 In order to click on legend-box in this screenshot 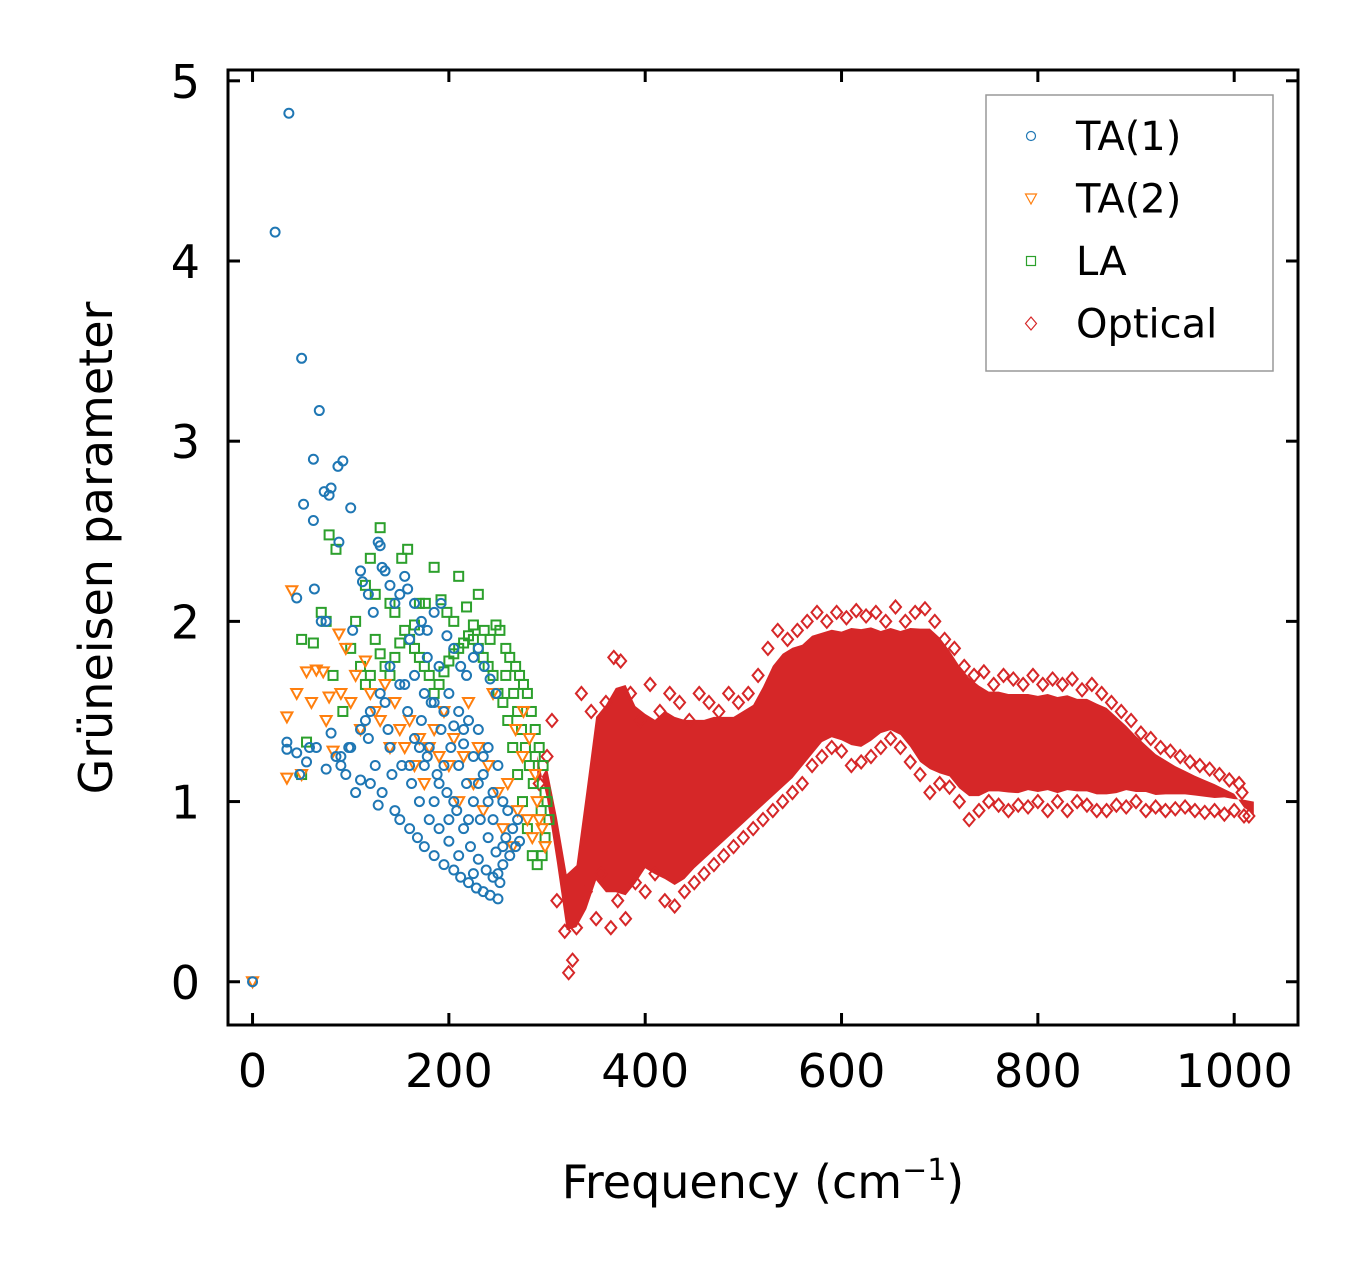, I will do `click(1129, 233)`.